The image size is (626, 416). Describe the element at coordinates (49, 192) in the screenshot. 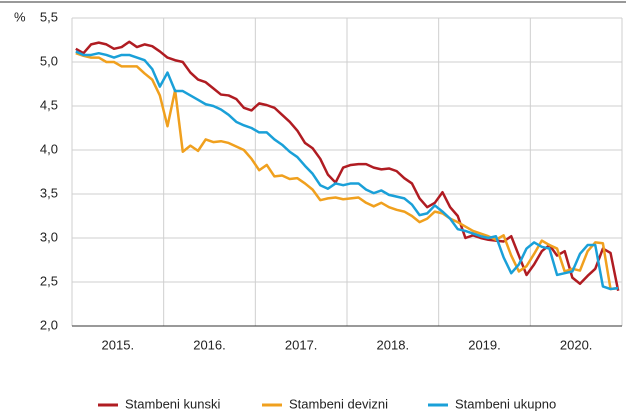

I see `y-tick-label: 3,5` at that location.